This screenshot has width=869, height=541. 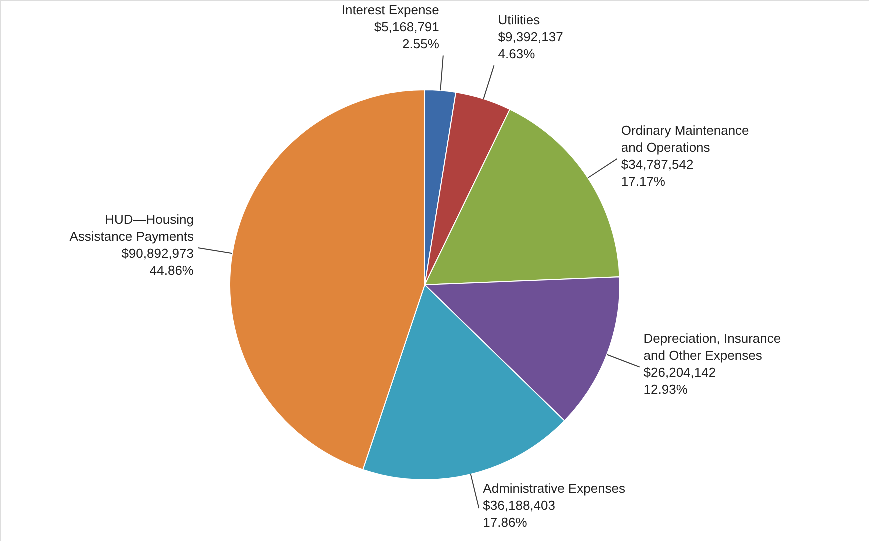 I want to click on slice-label: HUD—Housing Assistance Payments, so click(x=132, y=228).